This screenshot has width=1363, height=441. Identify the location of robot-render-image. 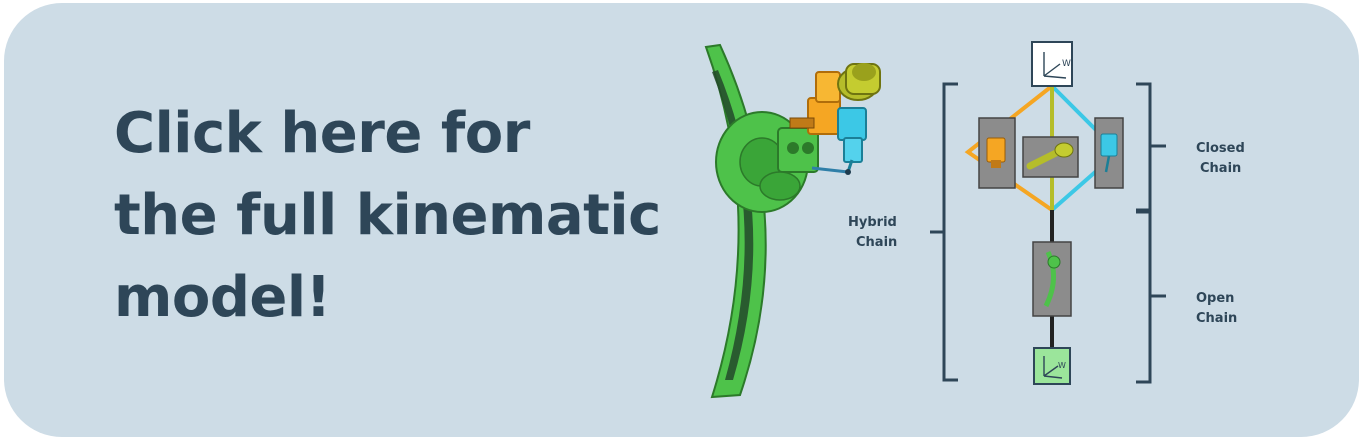
(792, 221).